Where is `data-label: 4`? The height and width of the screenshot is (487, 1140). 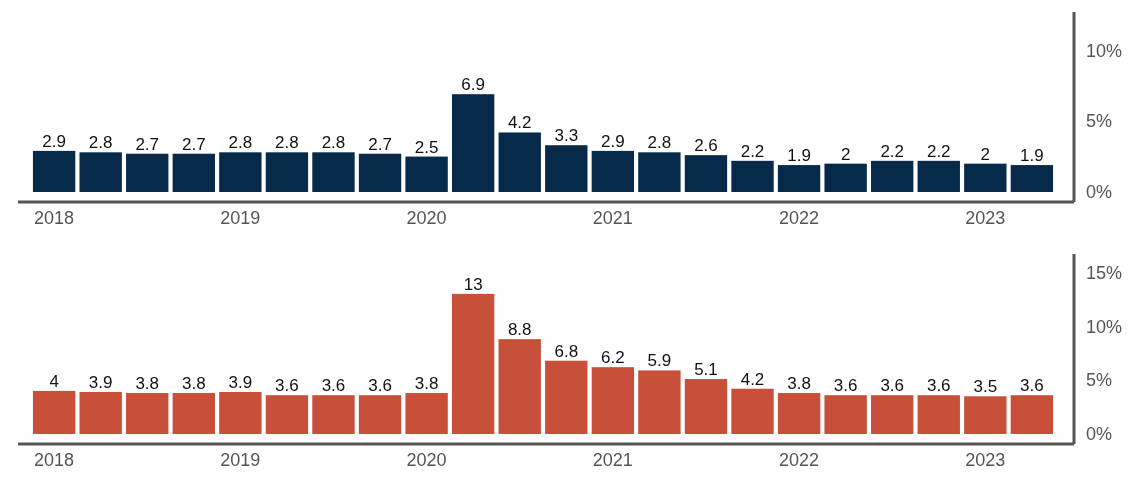
data-label: 4 is located at coordinates (54, 381).